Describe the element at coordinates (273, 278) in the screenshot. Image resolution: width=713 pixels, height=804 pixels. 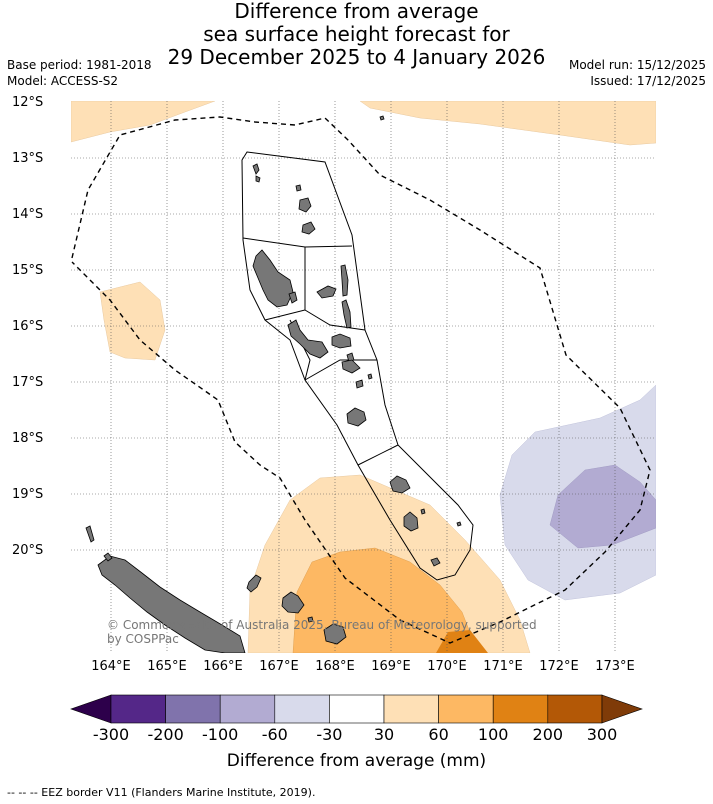
I see `island-espiritu-santo` at that location.